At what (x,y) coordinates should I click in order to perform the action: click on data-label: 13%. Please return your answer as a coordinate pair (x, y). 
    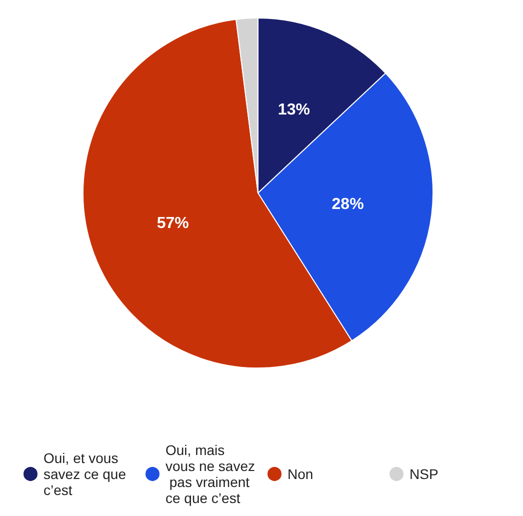
    Looking at the image, I should click on (294, 109).